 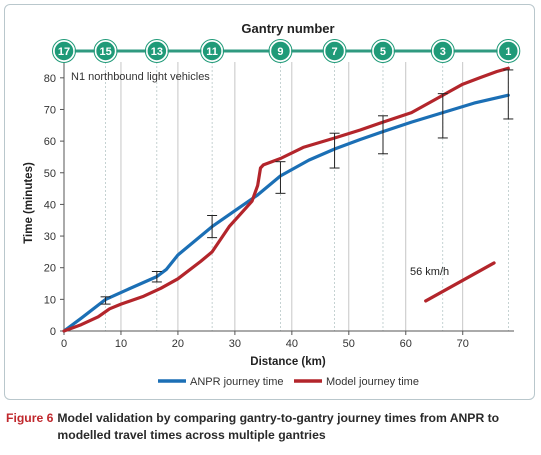 What do you see at coordinates (53, 332) in the screenshot?
I see `y-tick-label: 0` at bounding box center [53, 332].